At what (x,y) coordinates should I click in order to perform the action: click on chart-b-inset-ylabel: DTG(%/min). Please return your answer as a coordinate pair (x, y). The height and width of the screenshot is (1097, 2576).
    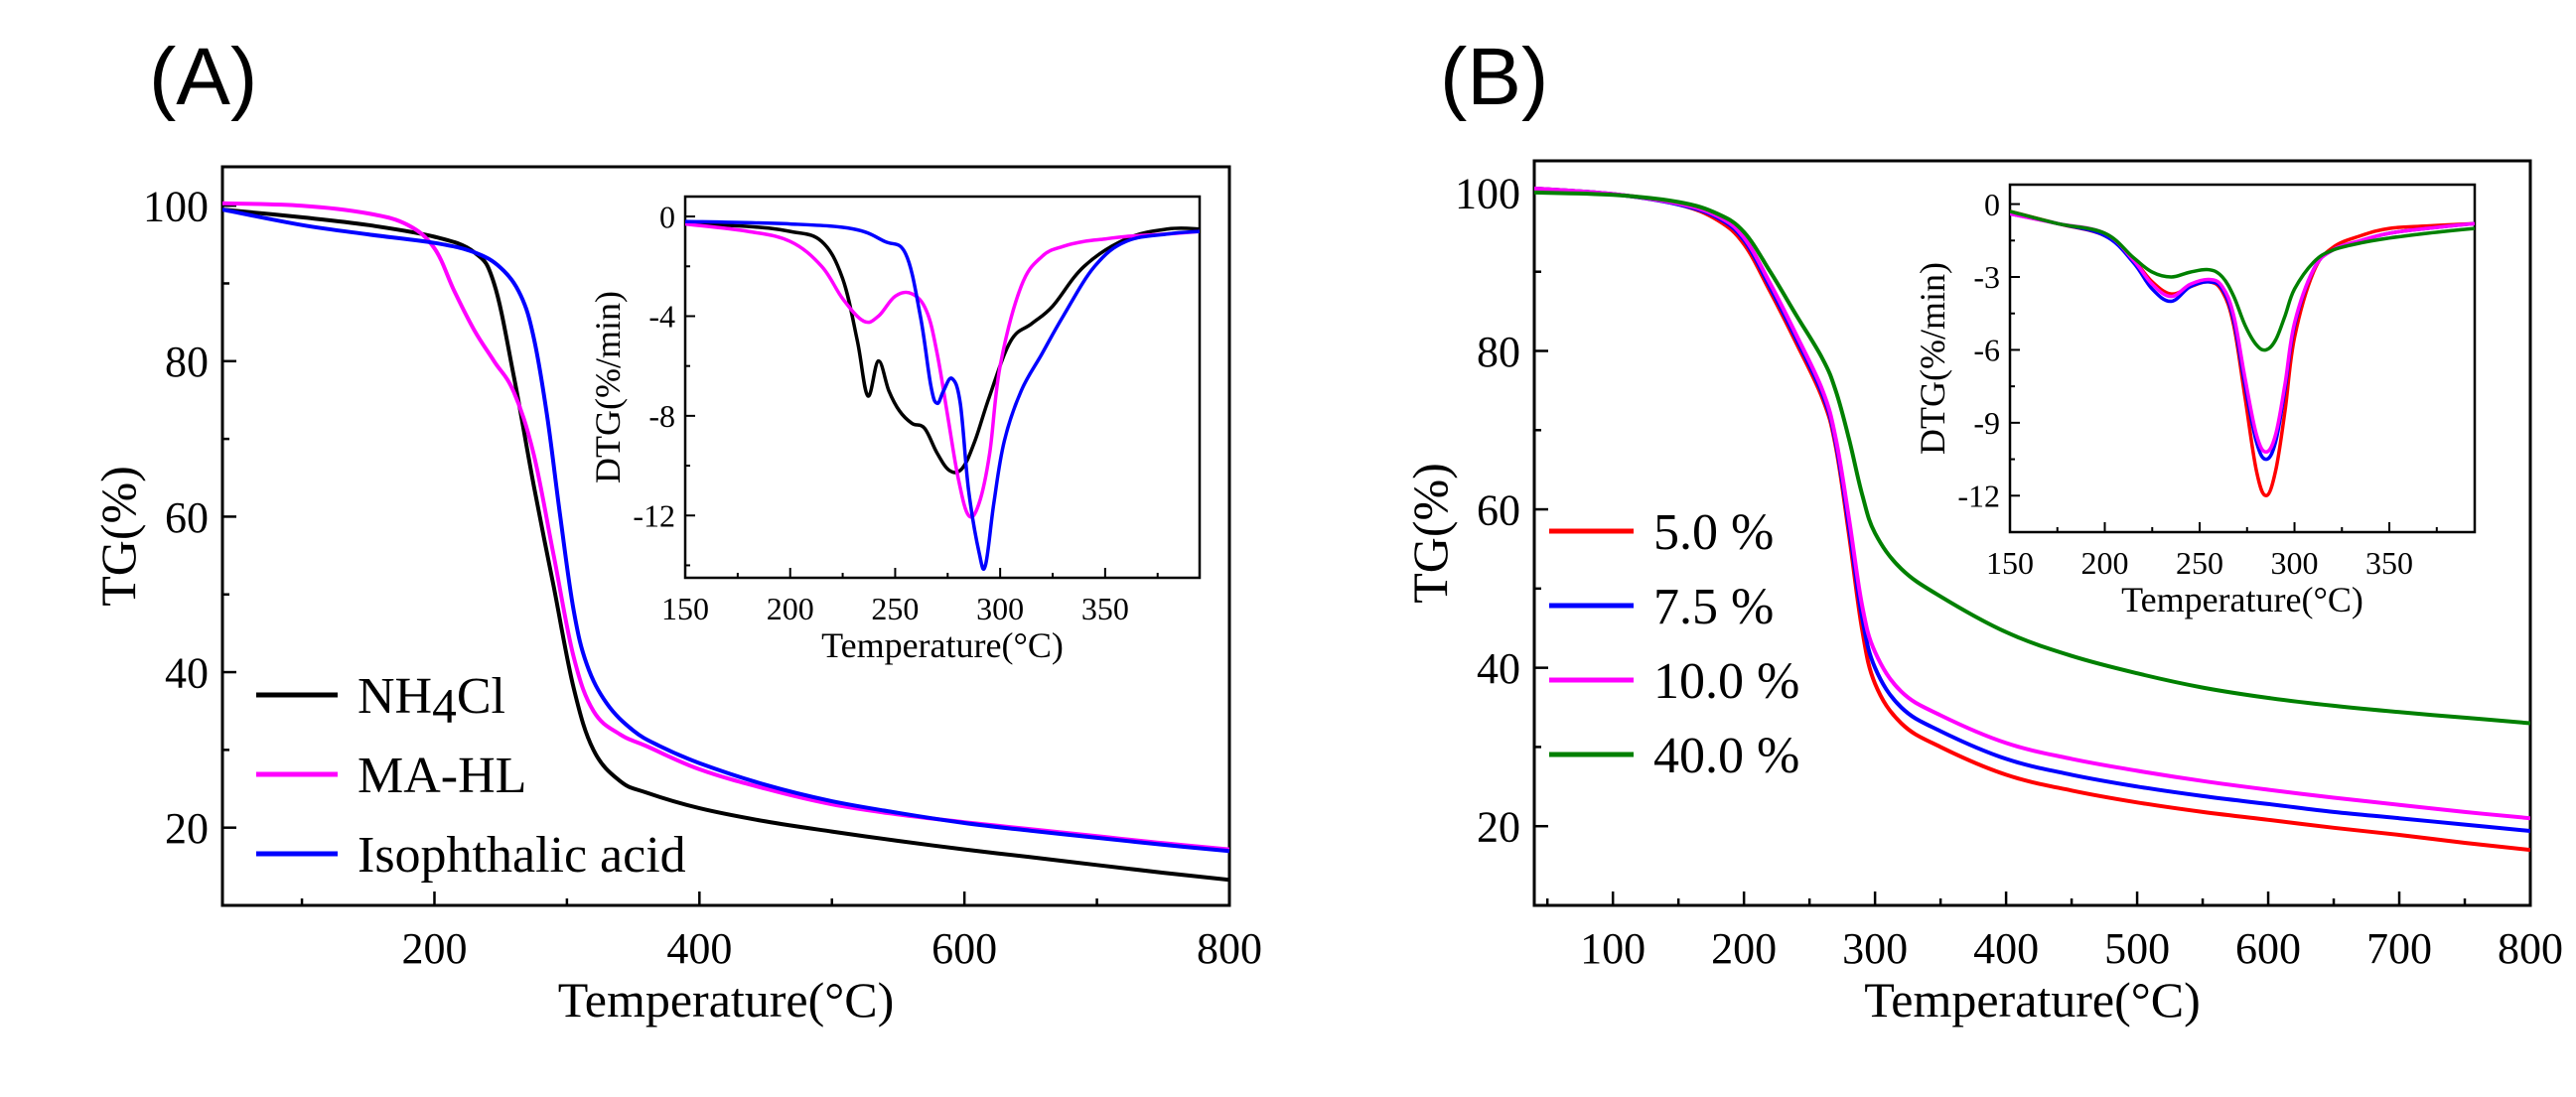
    Looking at the image, I should click on (1933, 358).